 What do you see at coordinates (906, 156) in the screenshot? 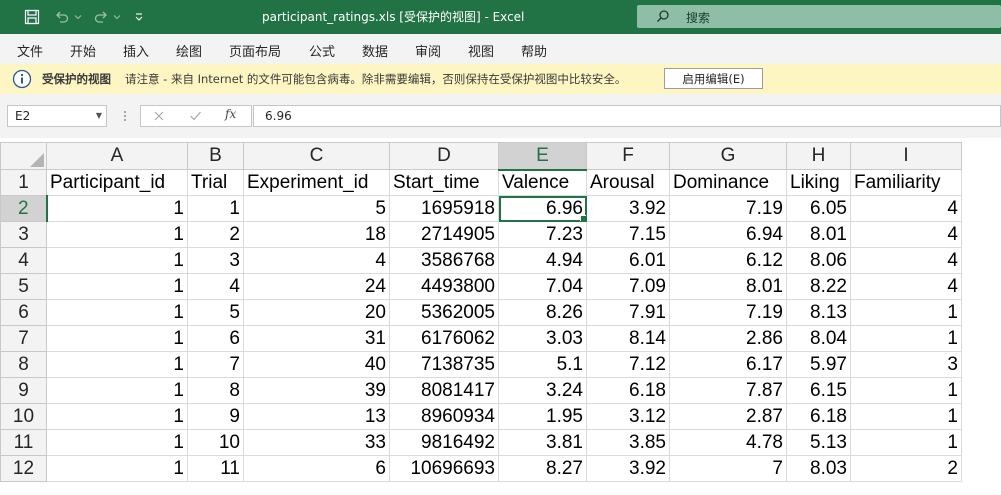
I see `column-header-i: I` at bounding box center [906, 156].